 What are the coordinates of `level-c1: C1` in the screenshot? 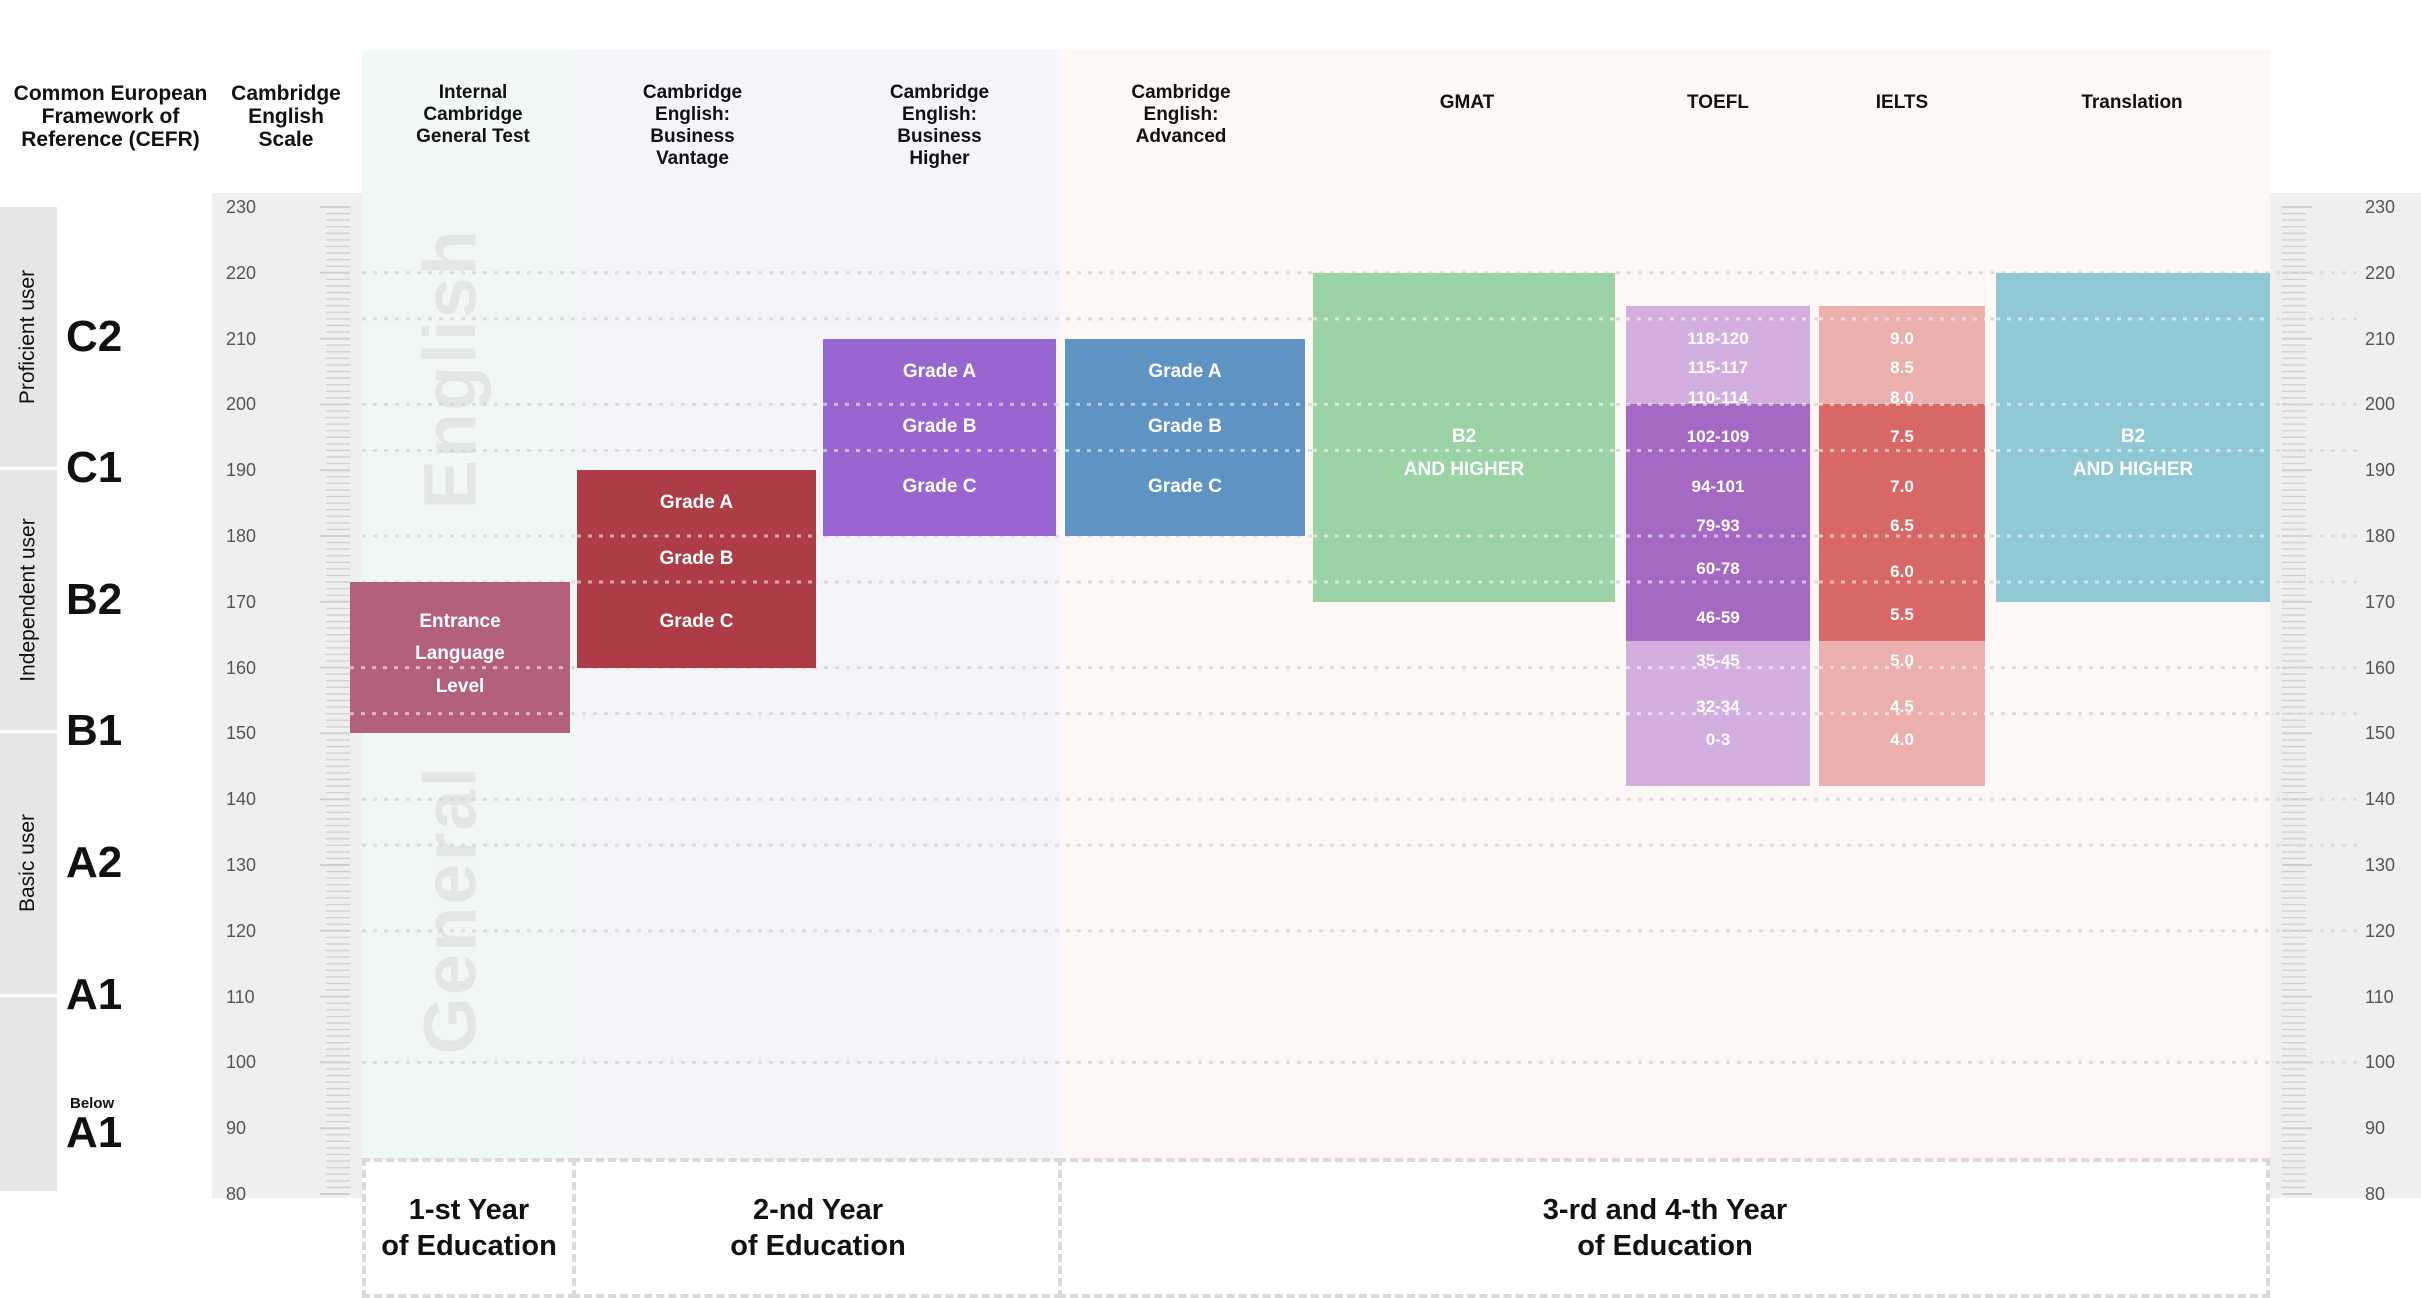 It's located at (94, 468).